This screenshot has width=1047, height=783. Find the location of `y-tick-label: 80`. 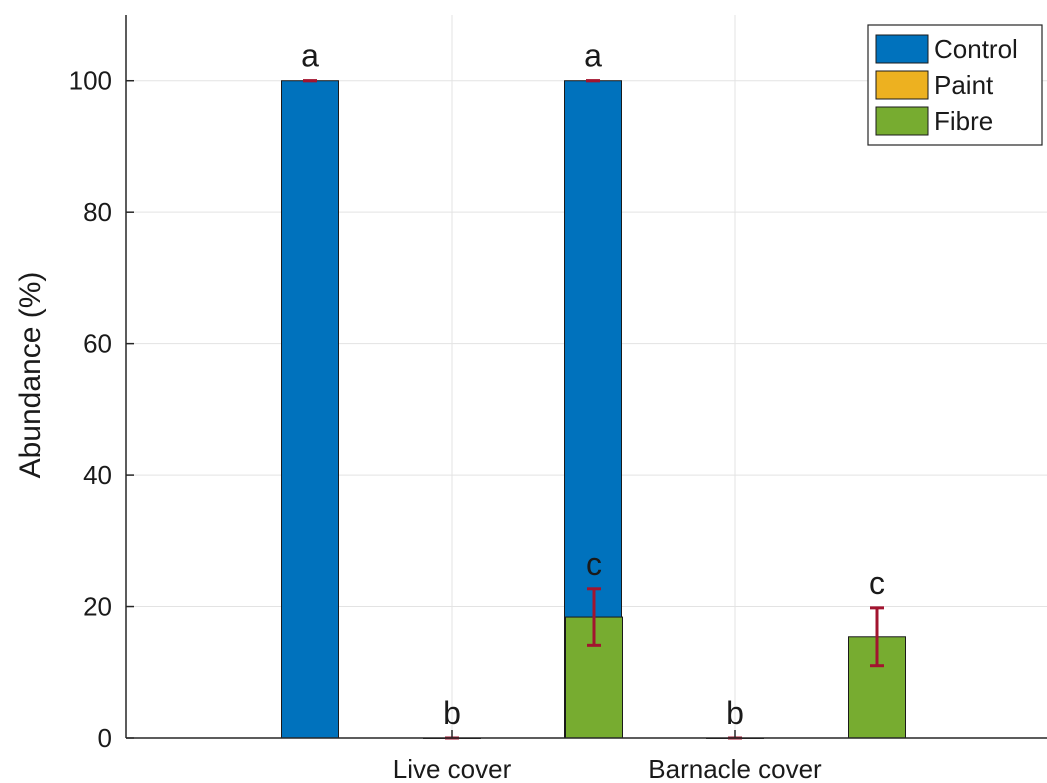

y-tick-label: 80 is located at coordinates (97, 212).